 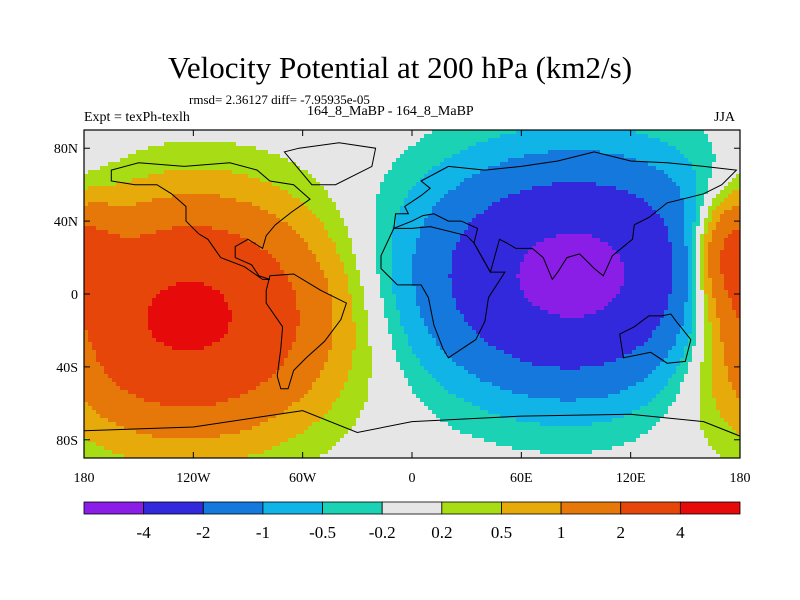 What do you see at coordinates (263, 532) in the screenshot?
I see `colorbar-label: -1` at bounding box center [263, 532].